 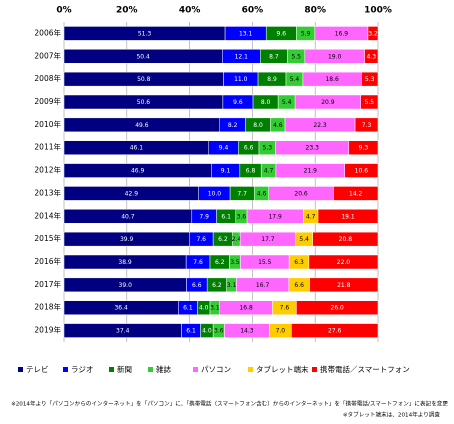 I want to click on value-label: 3.5, so click(x=235, y=262).